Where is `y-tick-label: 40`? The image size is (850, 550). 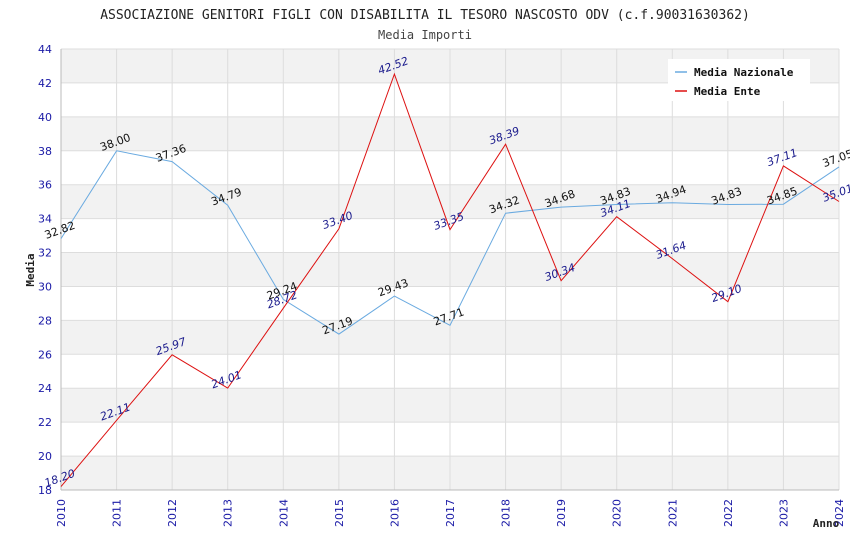 y-tick-label: 40 is located at coordinates (45, 117).